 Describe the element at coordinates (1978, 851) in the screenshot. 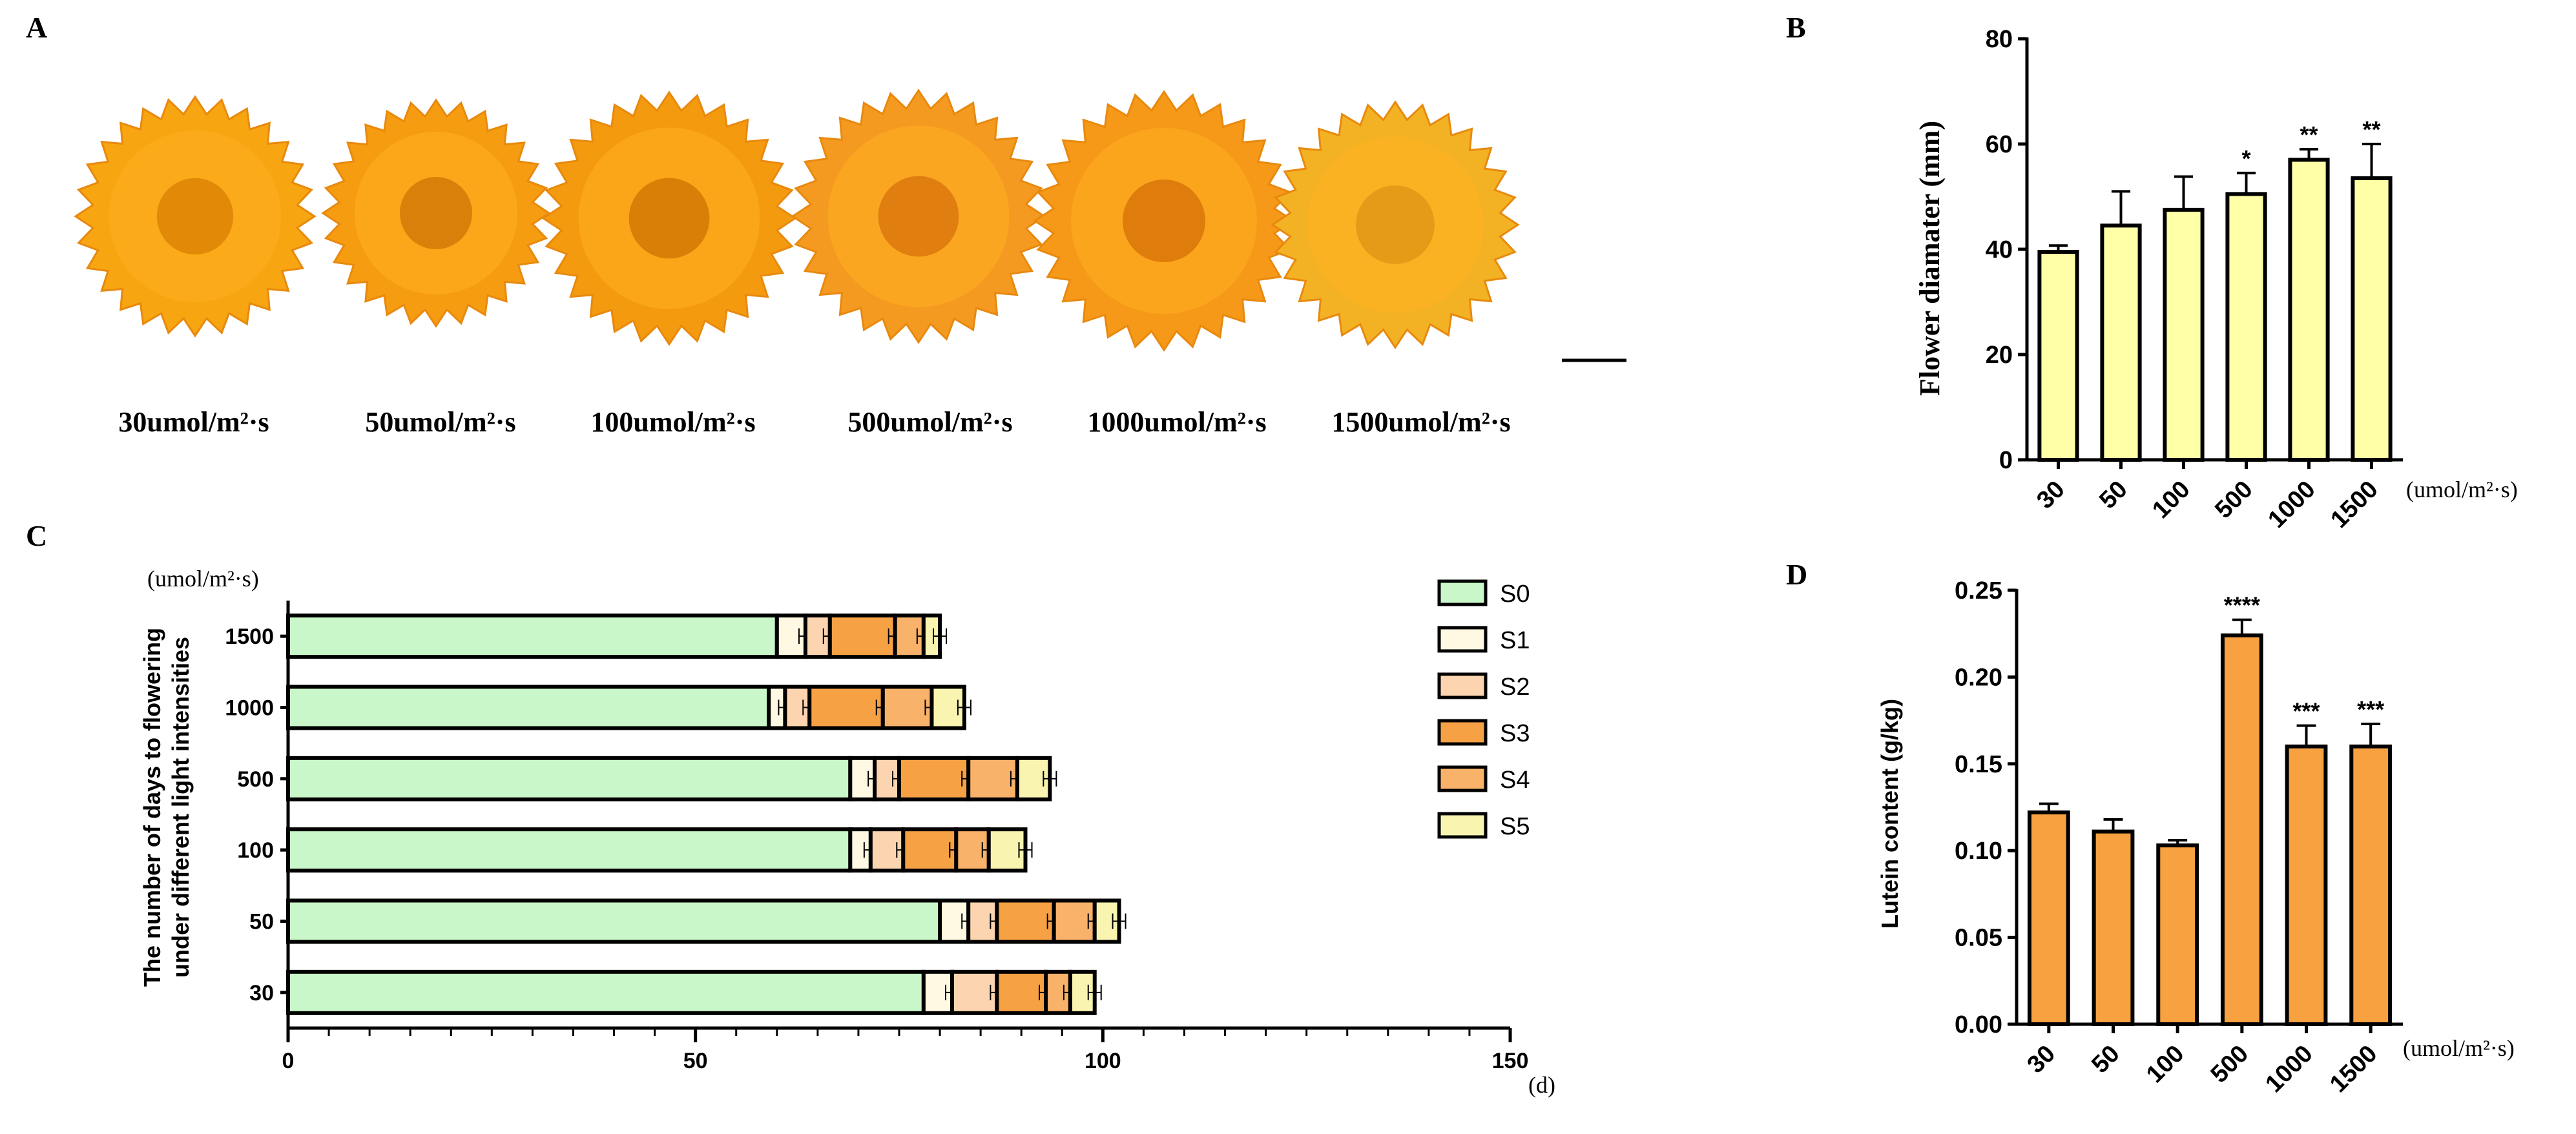

I see `y-tick-label: 0.10` at that location.